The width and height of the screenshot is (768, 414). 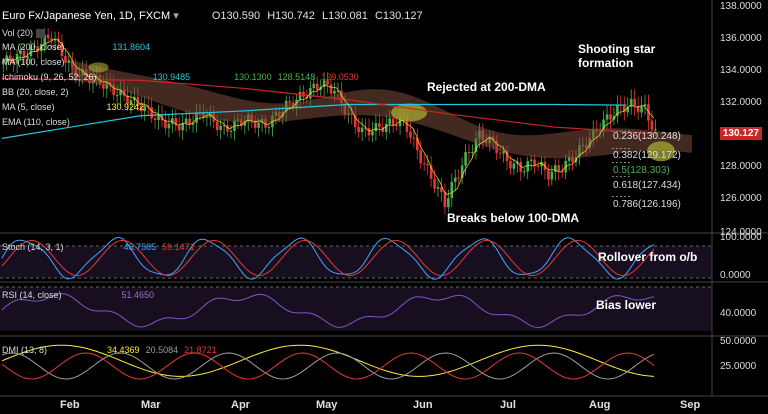 I want to click on month-label: Sep, so click(x=690, y=405).